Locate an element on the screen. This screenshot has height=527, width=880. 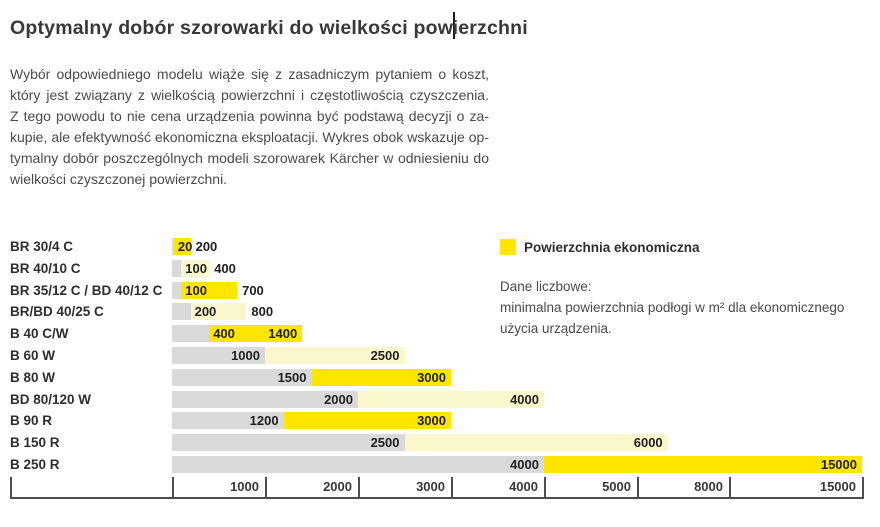
axis-tick-label: 4000 is located at coordinates (523, 486).